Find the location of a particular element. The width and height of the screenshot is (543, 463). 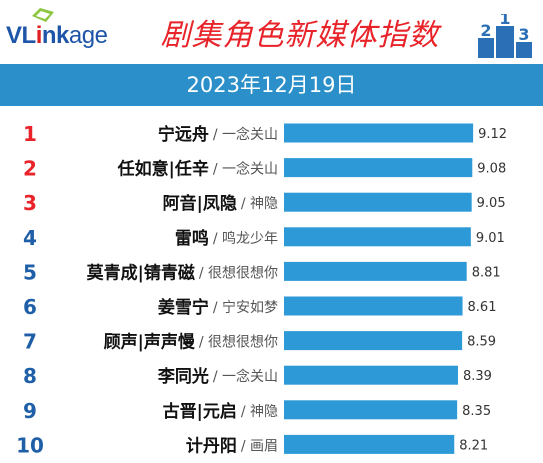

drama-label: / 鸣龙少年 is located at coordinates (245, 238).